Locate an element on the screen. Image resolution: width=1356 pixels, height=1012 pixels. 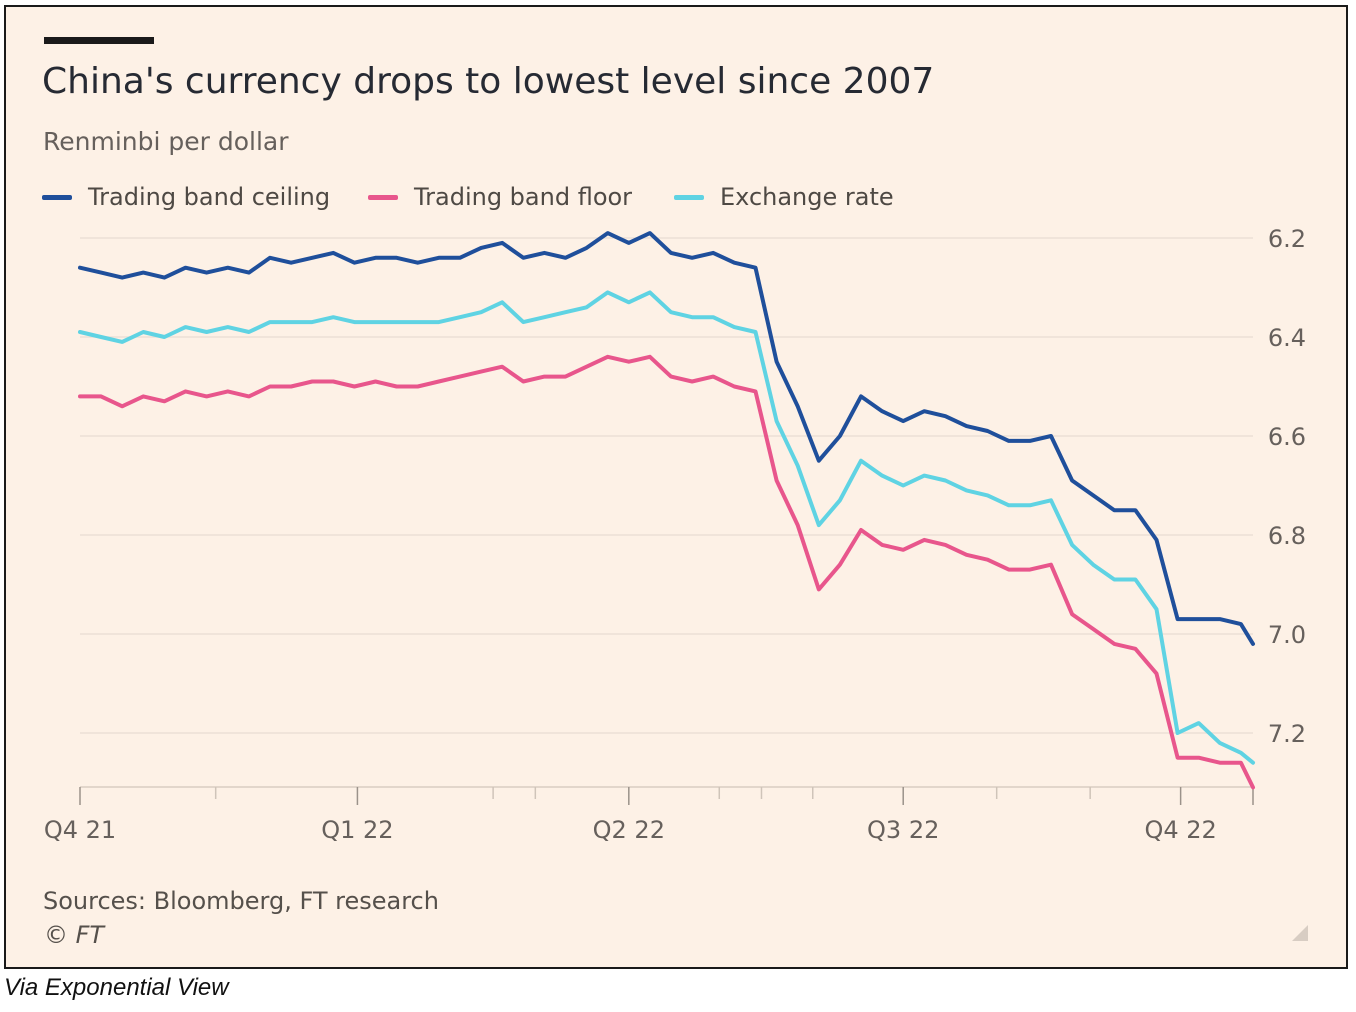
legend-item-ceiling: Trading band ceiling is located at coordinates (186, 197).